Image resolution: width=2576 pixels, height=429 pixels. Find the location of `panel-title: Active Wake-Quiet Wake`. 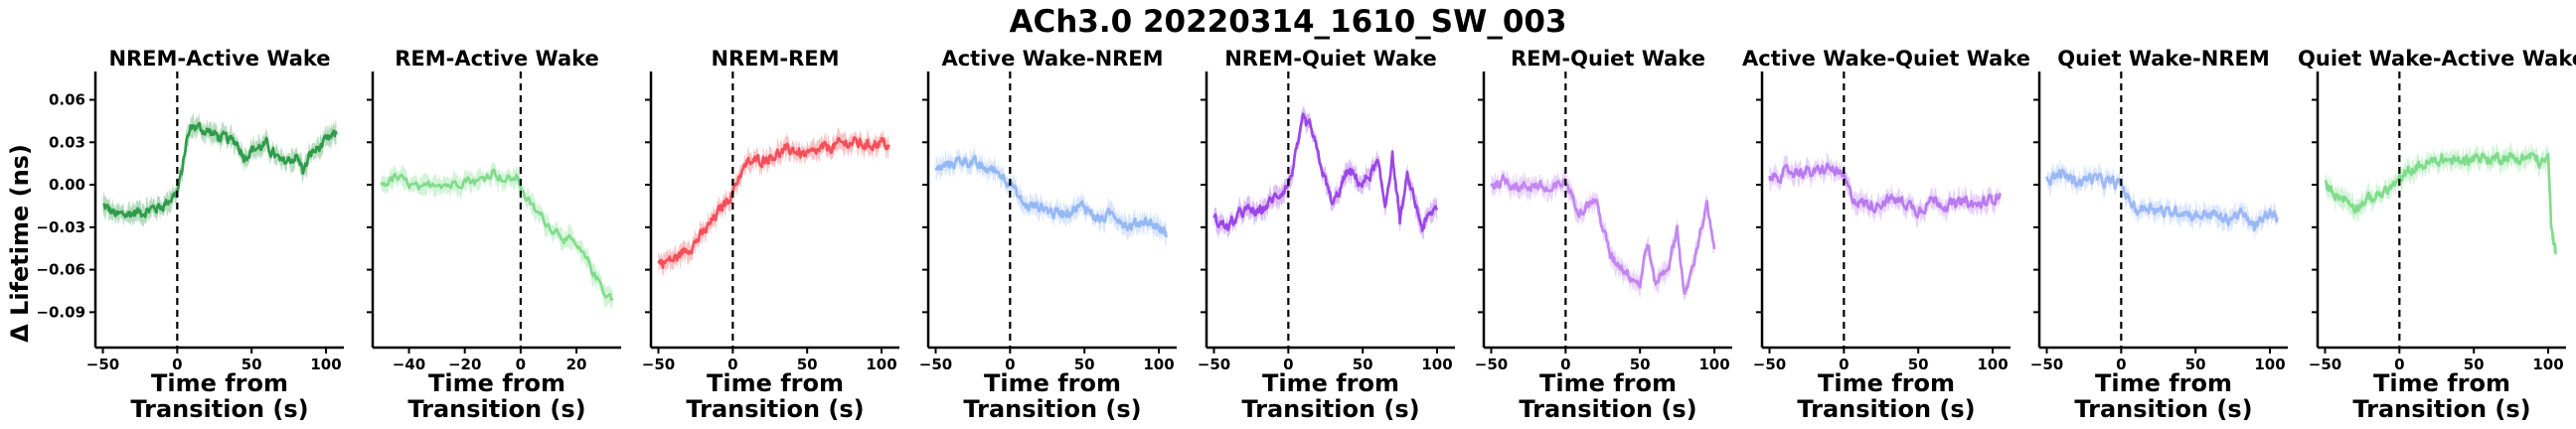

panel-title: Active Wake-Quiet Wake is located at coordinates (1886, 59).